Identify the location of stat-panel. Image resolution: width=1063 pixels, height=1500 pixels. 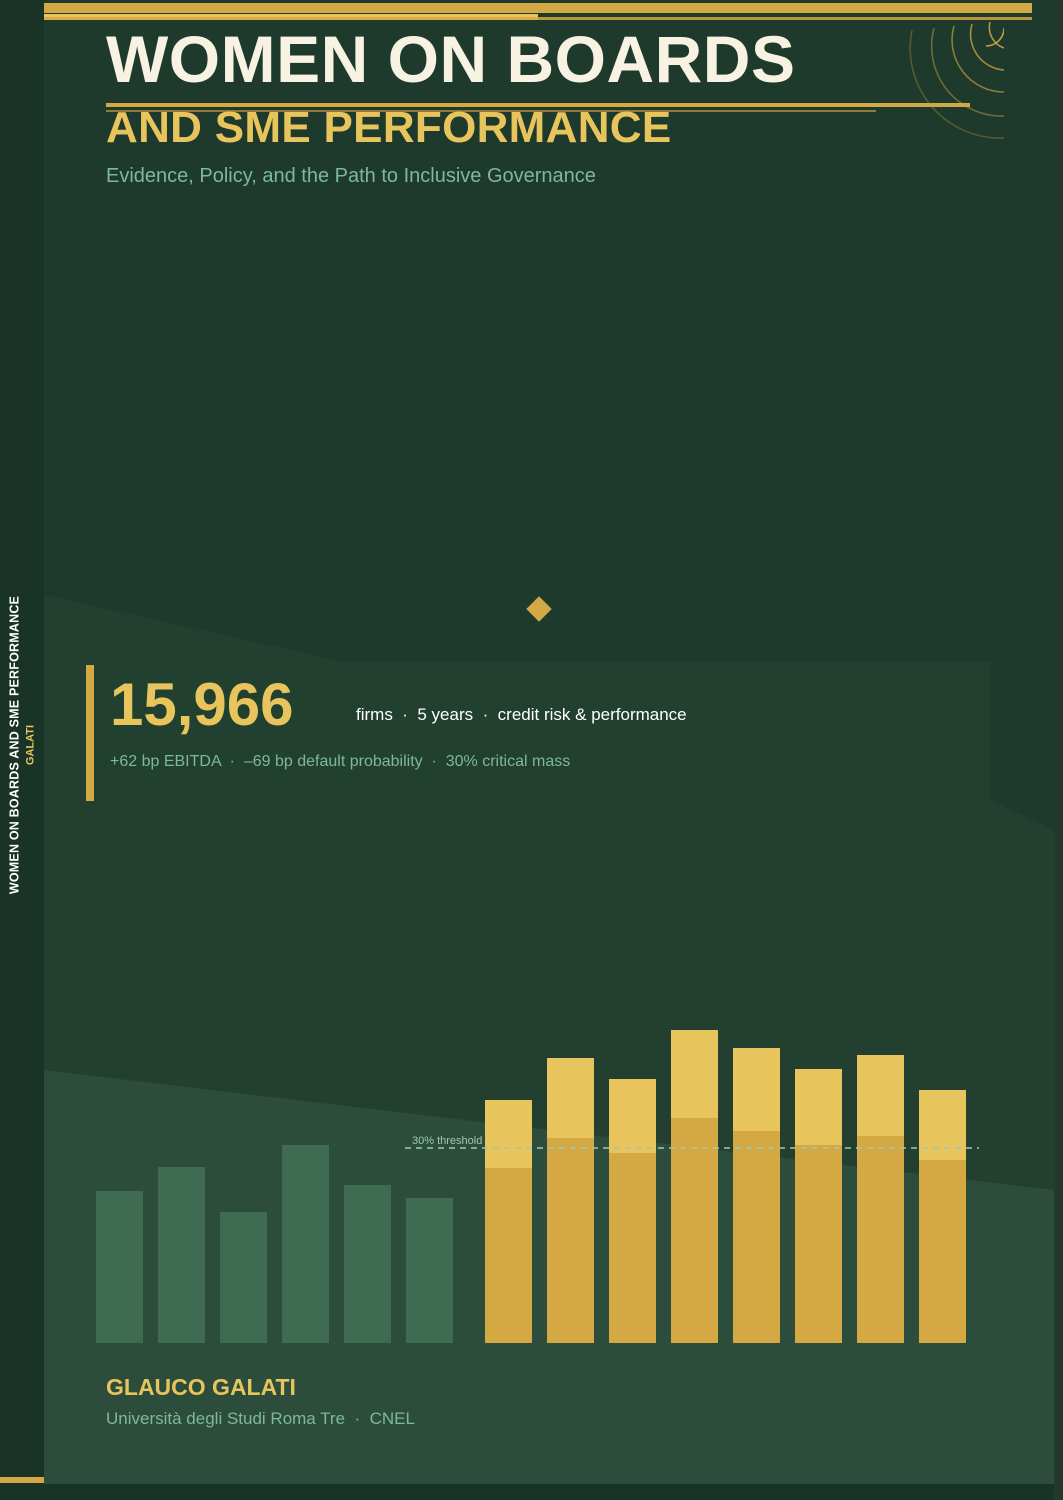
(538, 733).